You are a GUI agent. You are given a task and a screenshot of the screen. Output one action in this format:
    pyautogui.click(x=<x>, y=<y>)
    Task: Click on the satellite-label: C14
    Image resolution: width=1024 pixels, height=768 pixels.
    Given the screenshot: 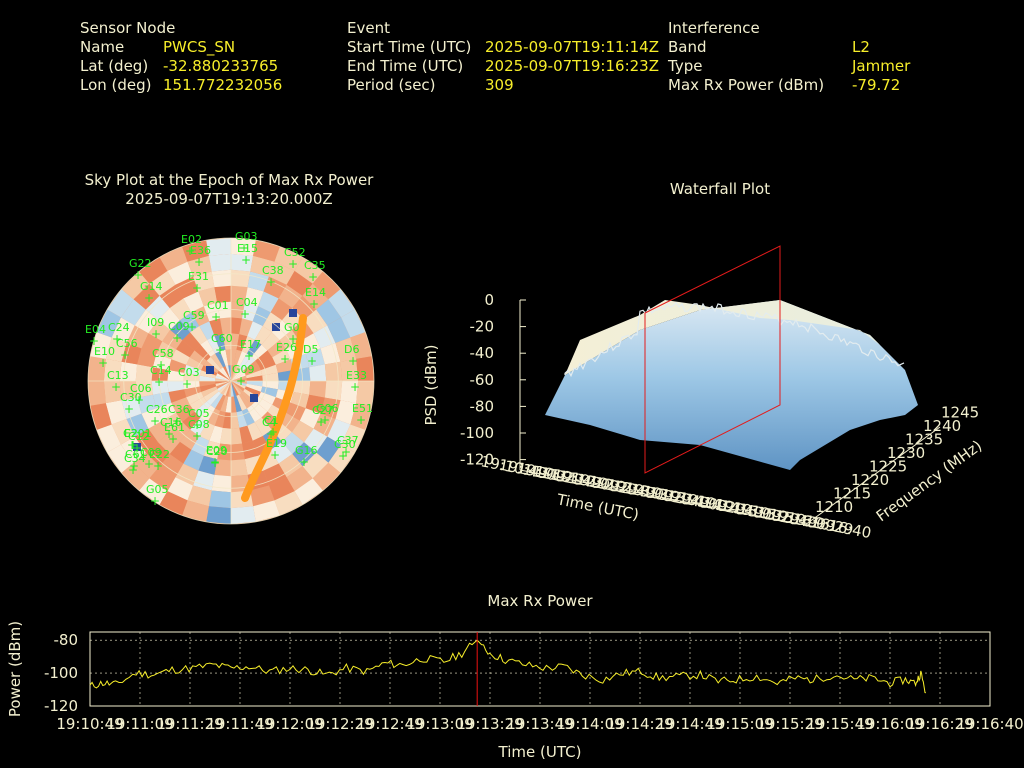 What is the action you would take?
    pyautogui.click(x=161, y=370)
    